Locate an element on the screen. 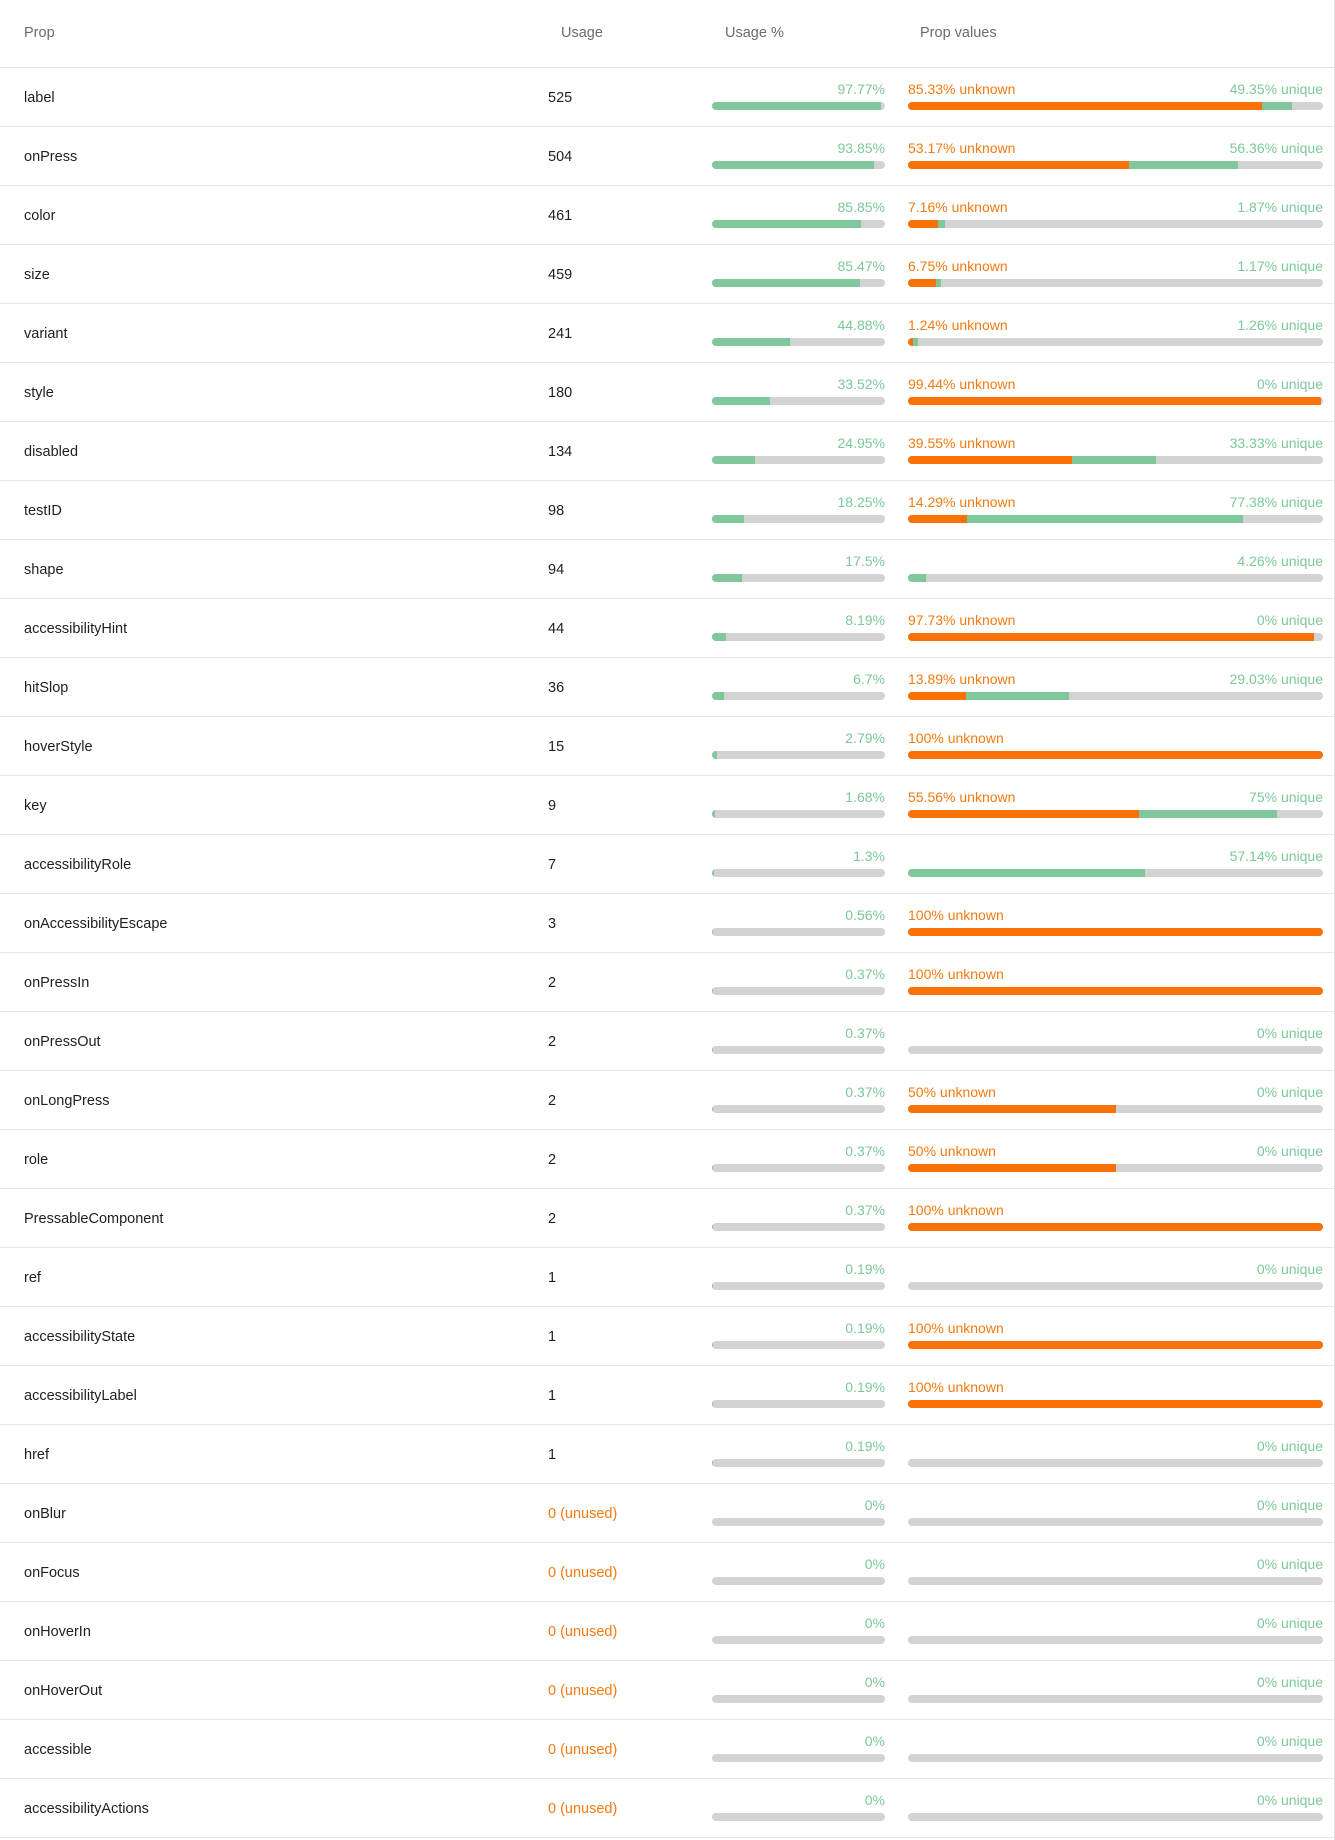  header-usage: Usage is located at coordinates (582, 33).